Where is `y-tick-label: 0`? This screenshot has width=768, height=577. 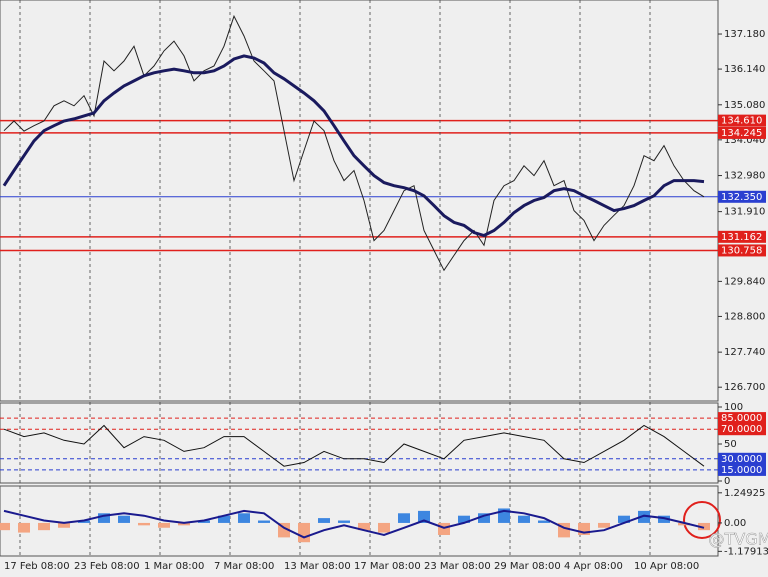 y-tick-label: 0 is located at coordinates (727, 481).